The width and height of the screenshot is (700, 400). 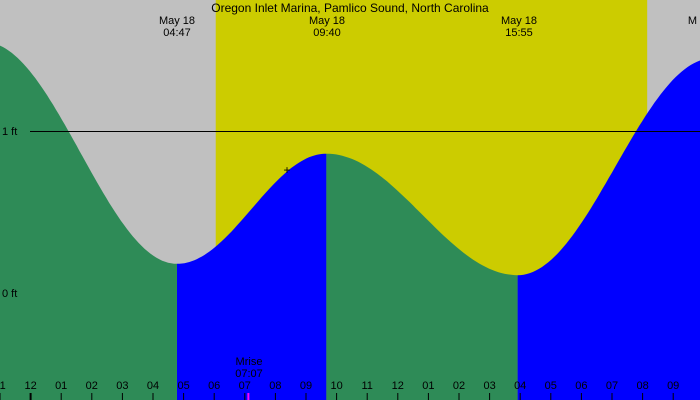 What do you see at coordinates (9, 294) in the screenshot?
I see `y-tick-label: 0 ft` at bounding box center [9, 294].